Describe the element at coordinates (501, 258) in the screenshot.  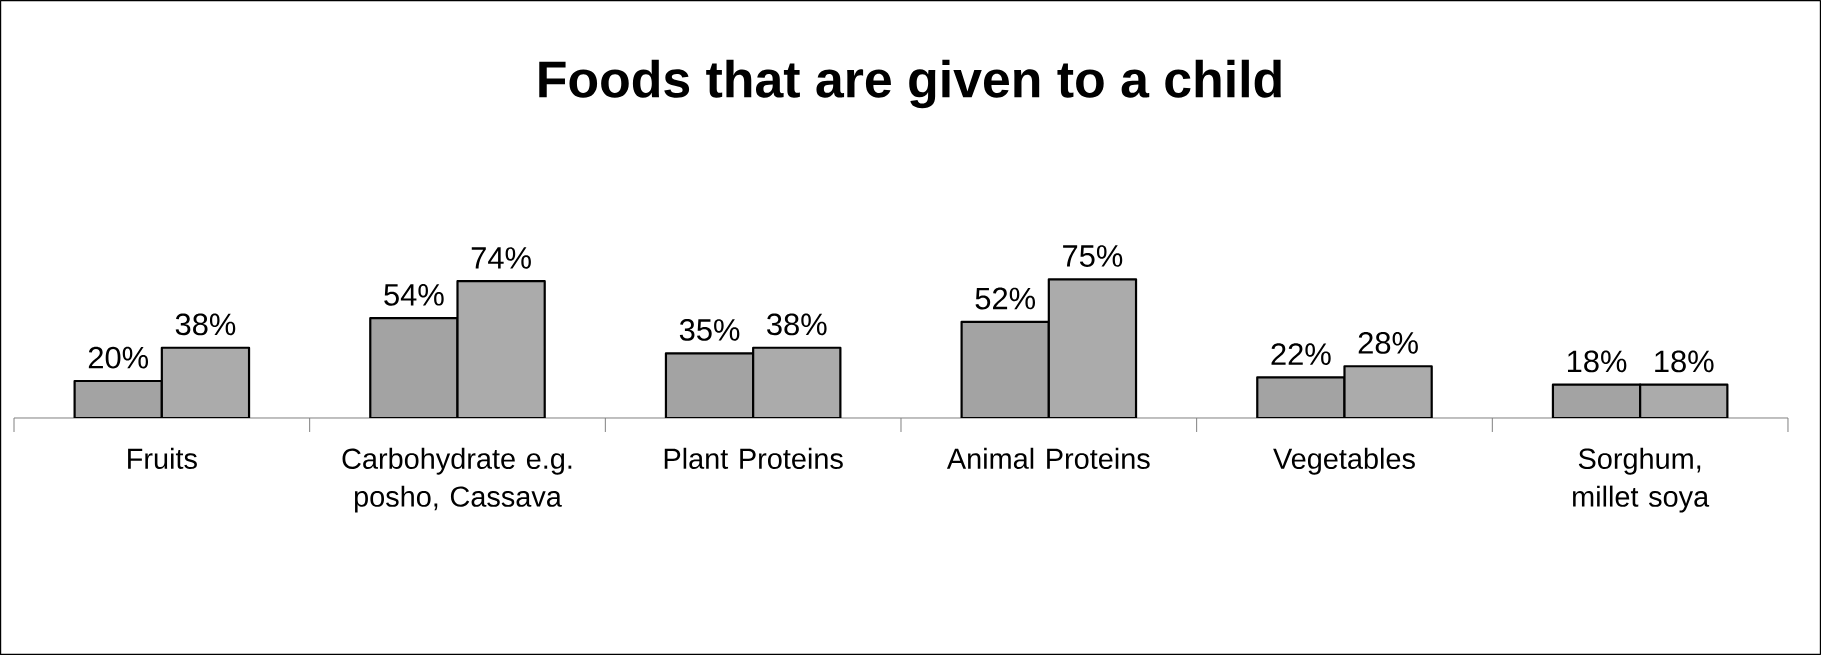
I see `data-label: 74%` at that location.